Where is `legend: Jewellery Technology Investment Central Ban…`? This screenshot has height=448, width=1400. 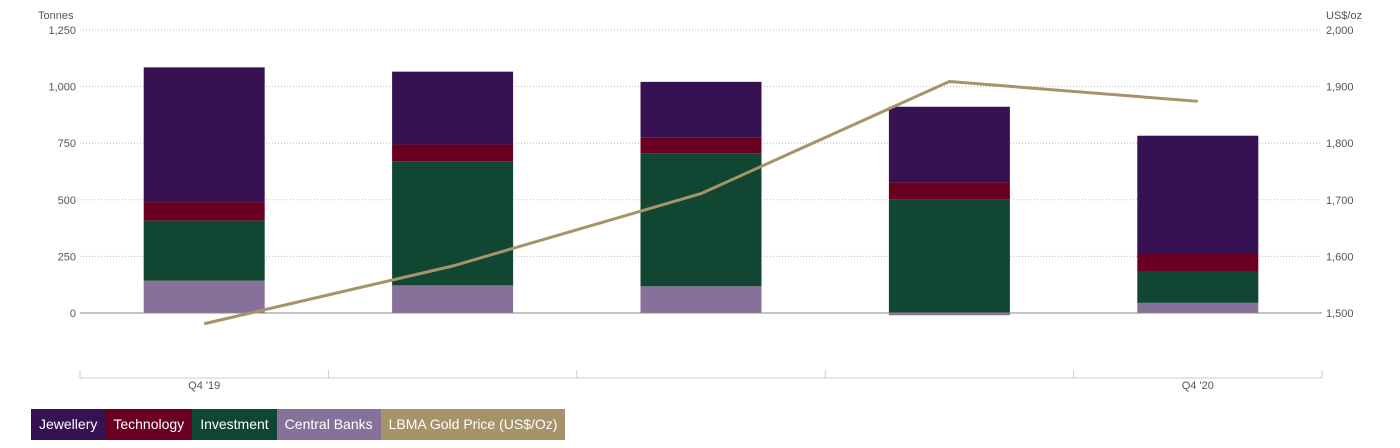
legend: Jewellery Technology Investment Central Ban… is located at coordinates (298, 424).